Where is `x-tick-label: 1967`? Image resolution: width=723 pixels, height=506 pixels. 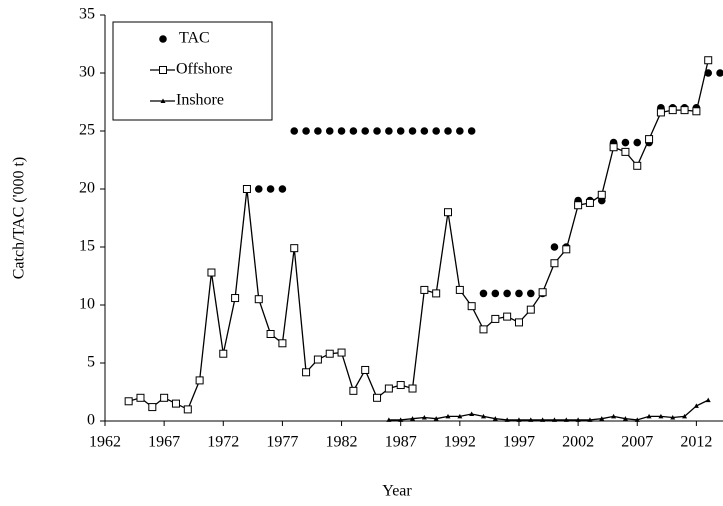
x-tick-label: 1967 is located at coordinates (164, 442).